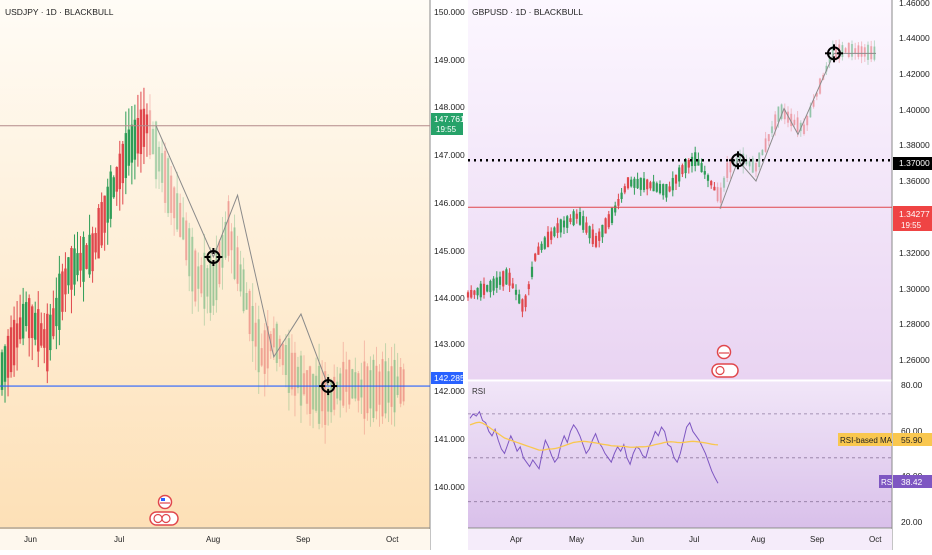  What do you see at coordinates (576, 539) in the screenshot?
I see `right-time-tick: May` at bounding box center [576, 539].